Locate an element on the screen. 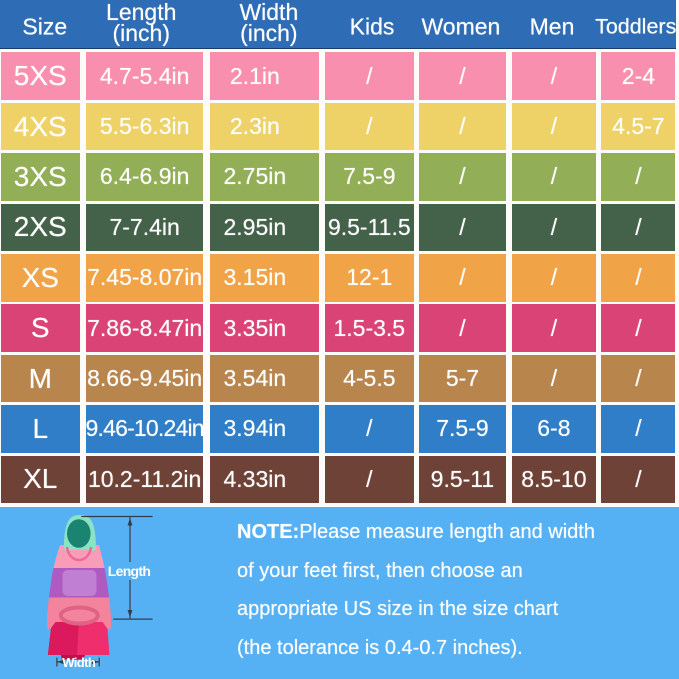 This screenshot has width=679, height=679. svg-text: Width is located at coordinates (79, 662).